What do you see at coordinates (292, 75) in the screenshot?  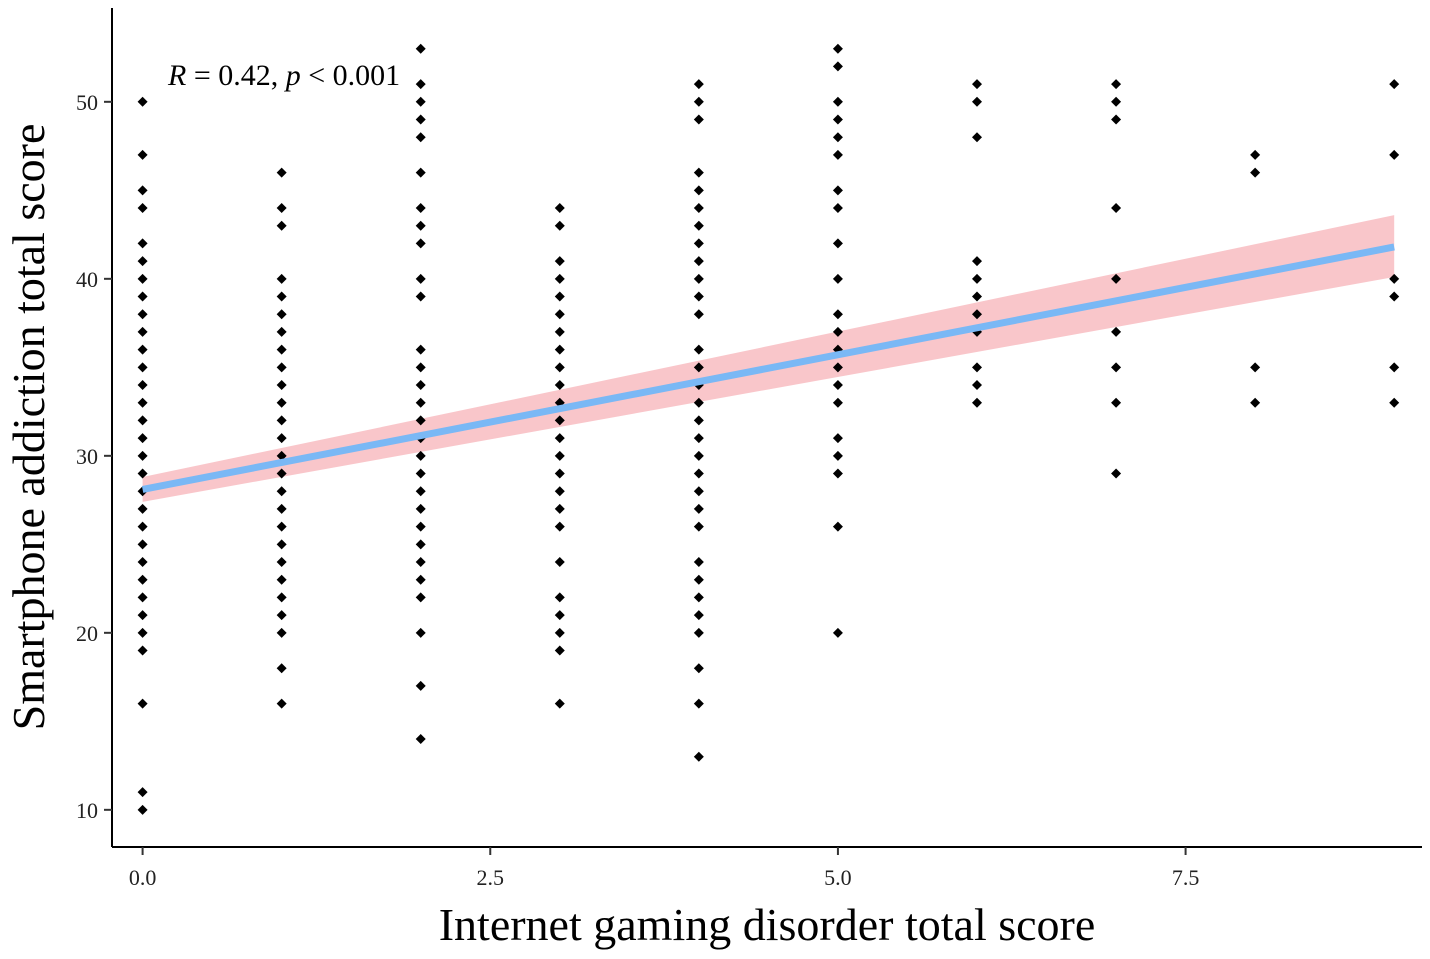 I see `annotation-p-symbol: p` at bounding box center [292, 75].